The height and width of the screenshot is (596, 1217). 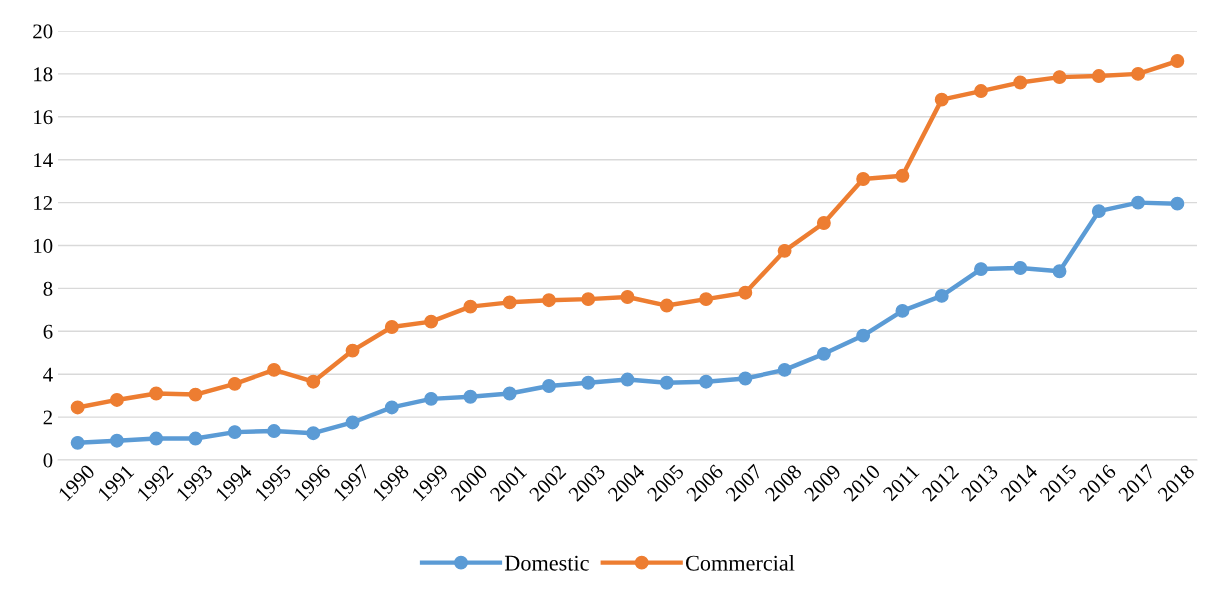 I want to click on legend-label: Domestic, so click(x=546, y=563).